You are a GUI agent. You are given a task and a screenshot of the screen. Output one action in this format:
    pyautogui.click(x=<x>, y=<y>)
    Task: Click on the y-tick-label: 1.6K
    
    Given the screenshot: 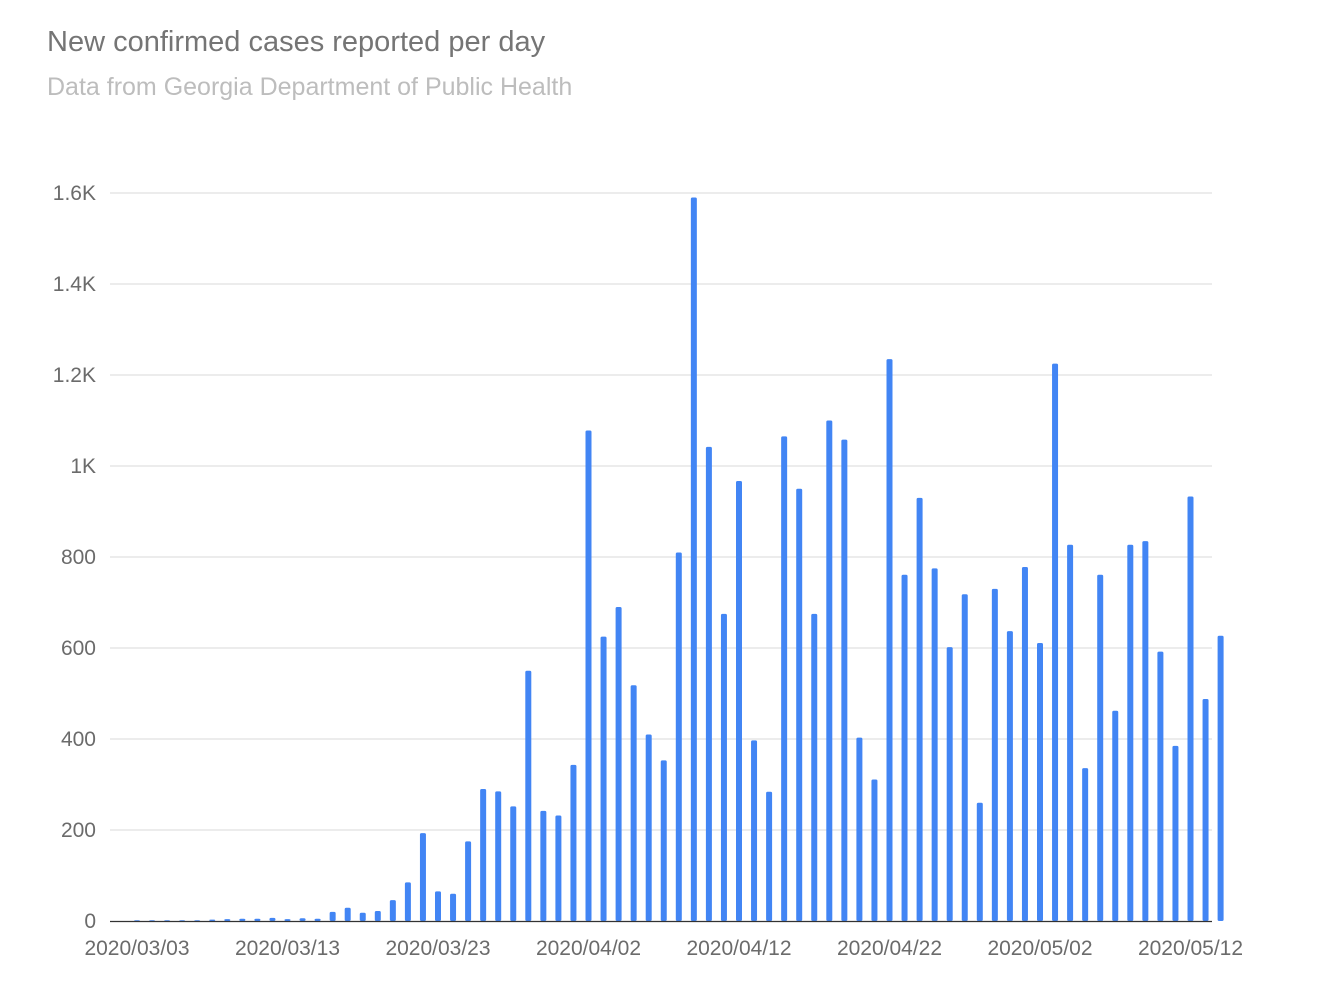 What is the action you would take?
    pyautogui.click(x=74, y=193)
    